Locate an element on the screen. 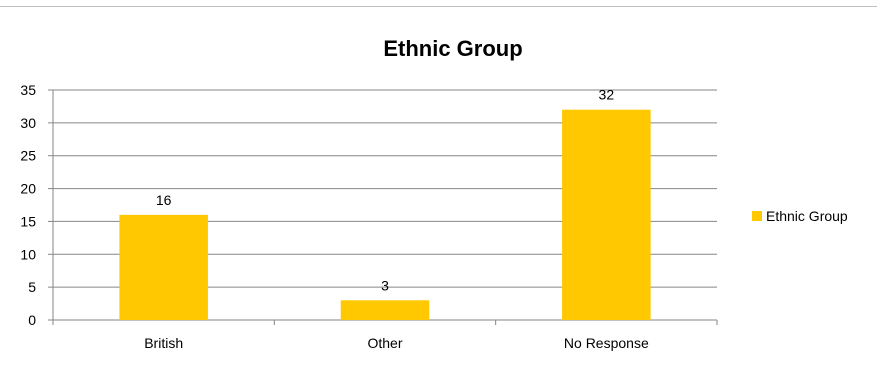 Image resolution: width=877 pixels, height=365 pixels. legend-swatch is located at coordinates (757, 216).